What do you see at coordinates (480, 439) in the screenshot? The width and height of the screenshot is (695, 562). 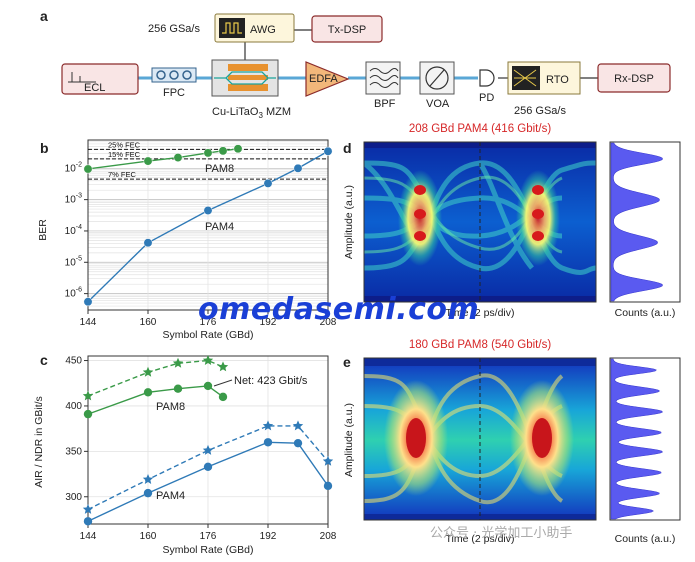 I see `eye-e-frame` at bounding box center [480, 439].